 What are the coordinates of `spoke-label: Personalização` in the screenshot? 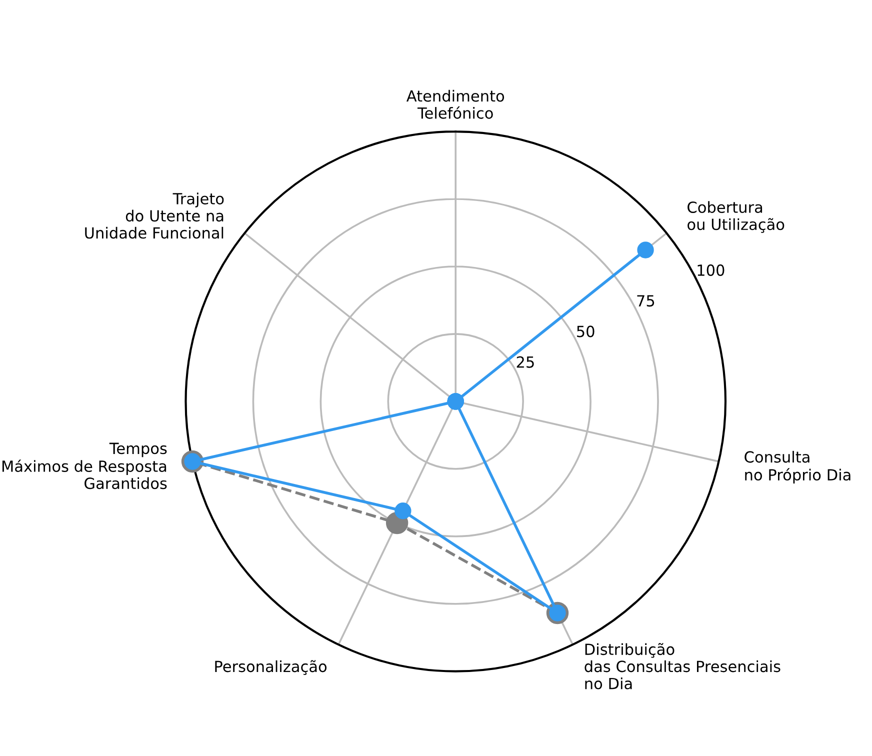 It's located at (271, 667).